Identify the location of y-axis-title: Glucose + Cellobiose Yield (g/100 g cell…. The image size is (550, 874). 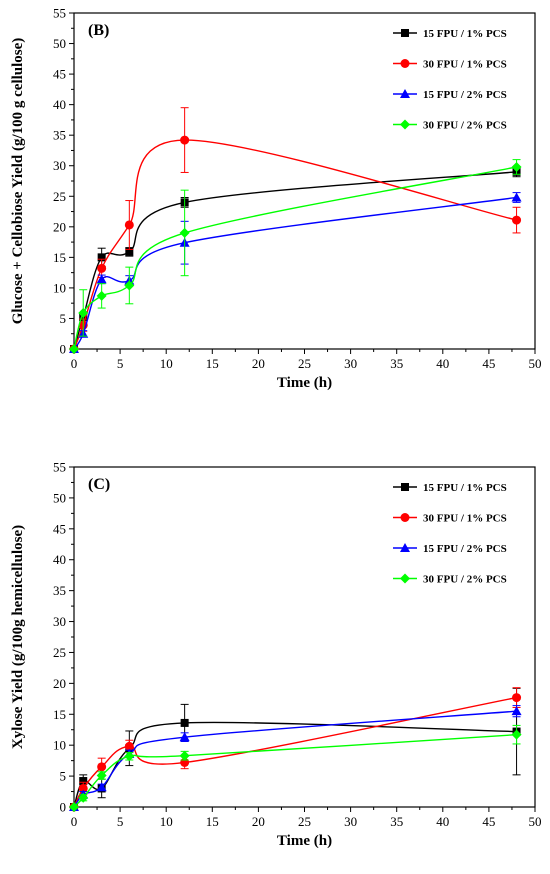
(18, 181).